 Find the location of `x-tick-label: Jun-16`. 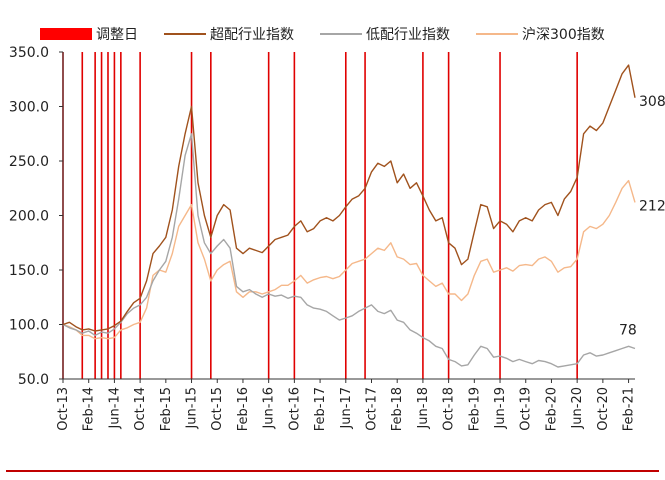

x-tick-label: Jun-16 is located at coordinates (269, 408).